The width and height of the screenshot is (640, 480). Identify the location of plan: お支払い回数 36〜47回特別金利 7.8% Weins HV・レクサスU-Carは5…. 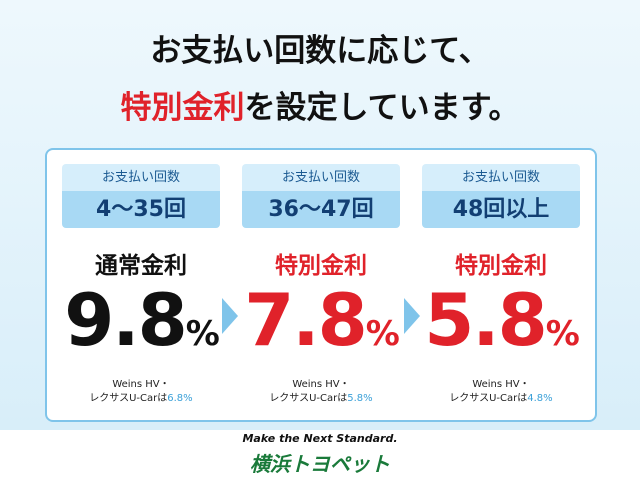
(321, 285).